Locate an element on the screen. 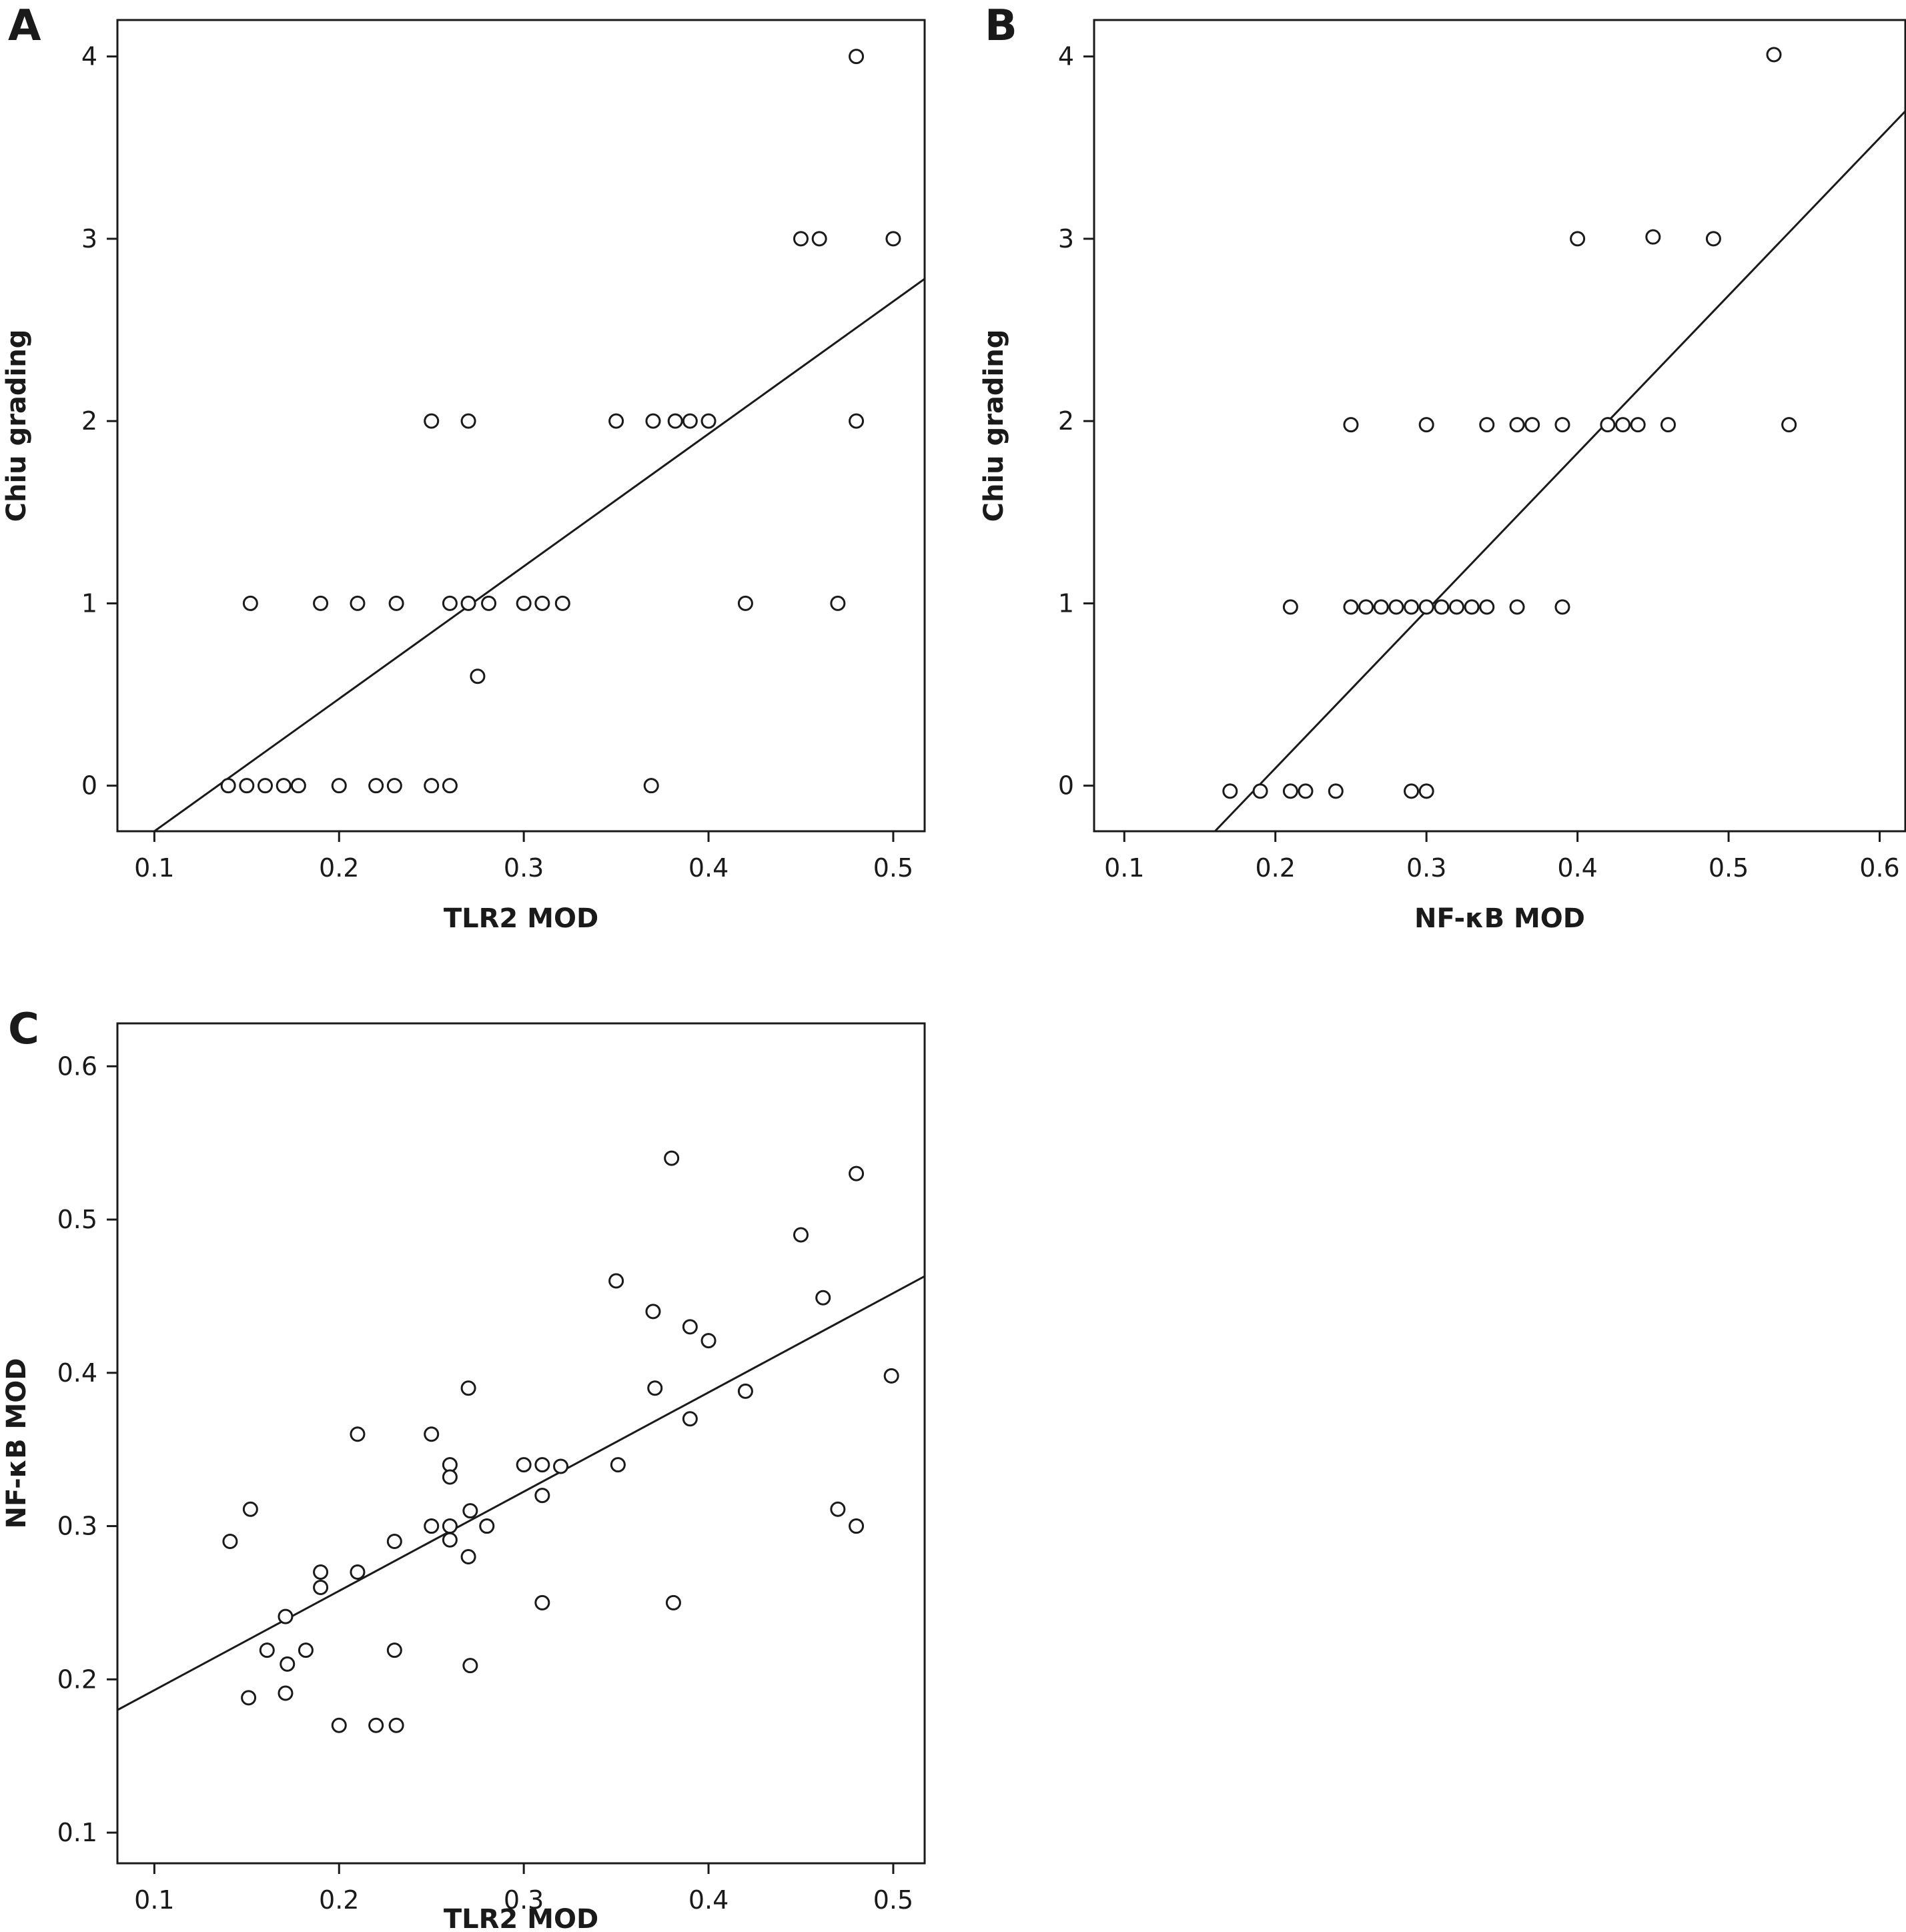 The image size is (1906, 1932). y-tick-label-c-3: 0.4 is located at coordinates (77, 1373).